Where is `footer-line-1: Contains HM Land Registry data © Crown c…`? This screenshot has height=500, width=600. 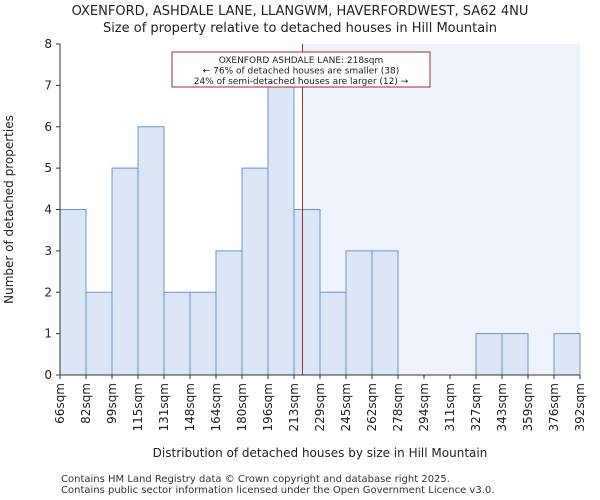 footer-line-1: Contains HM Land Registry data © Crown c… is located at coordinates (255, 479).